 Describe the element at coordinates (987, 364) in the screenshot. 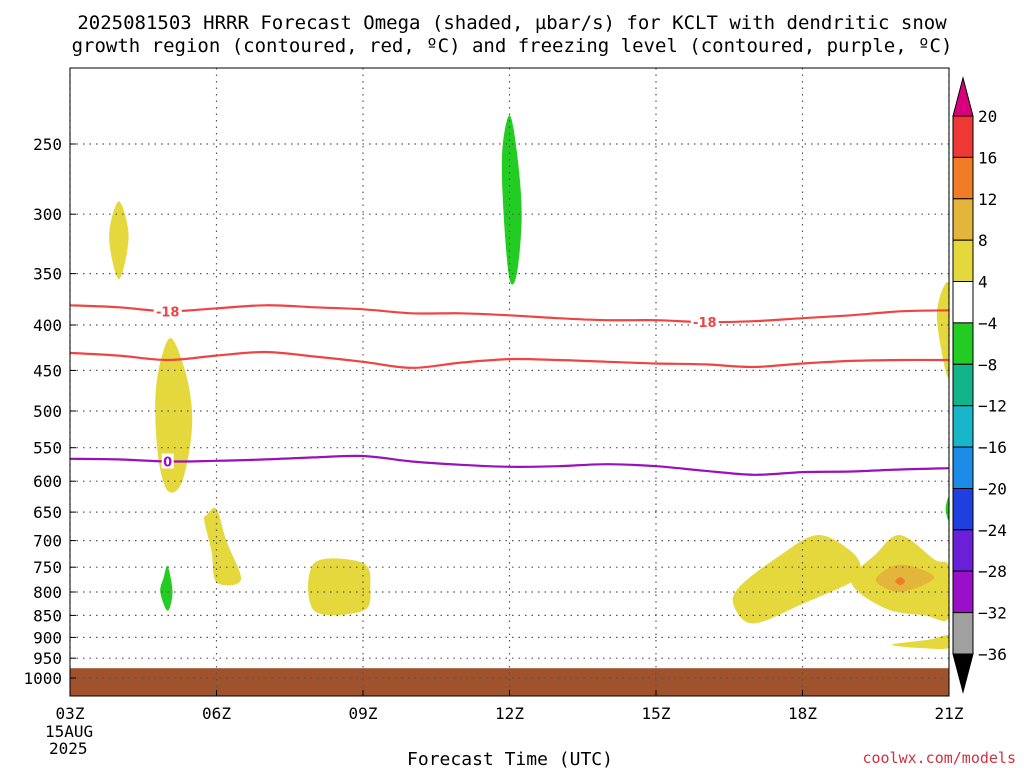

I see `colorbar-label: −8` at that location.